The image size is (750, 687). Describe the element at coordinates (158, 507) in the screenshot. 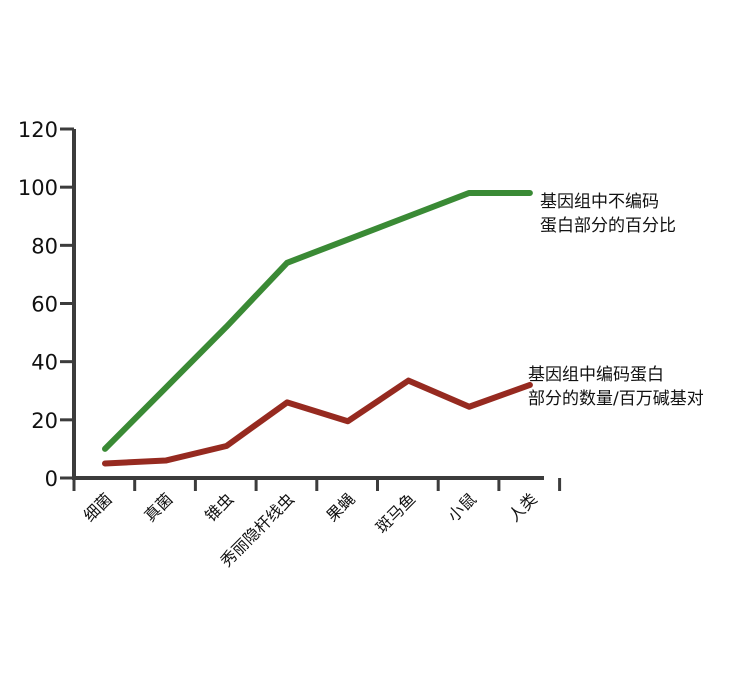

I see `x-category-label: 真菌` at that location.